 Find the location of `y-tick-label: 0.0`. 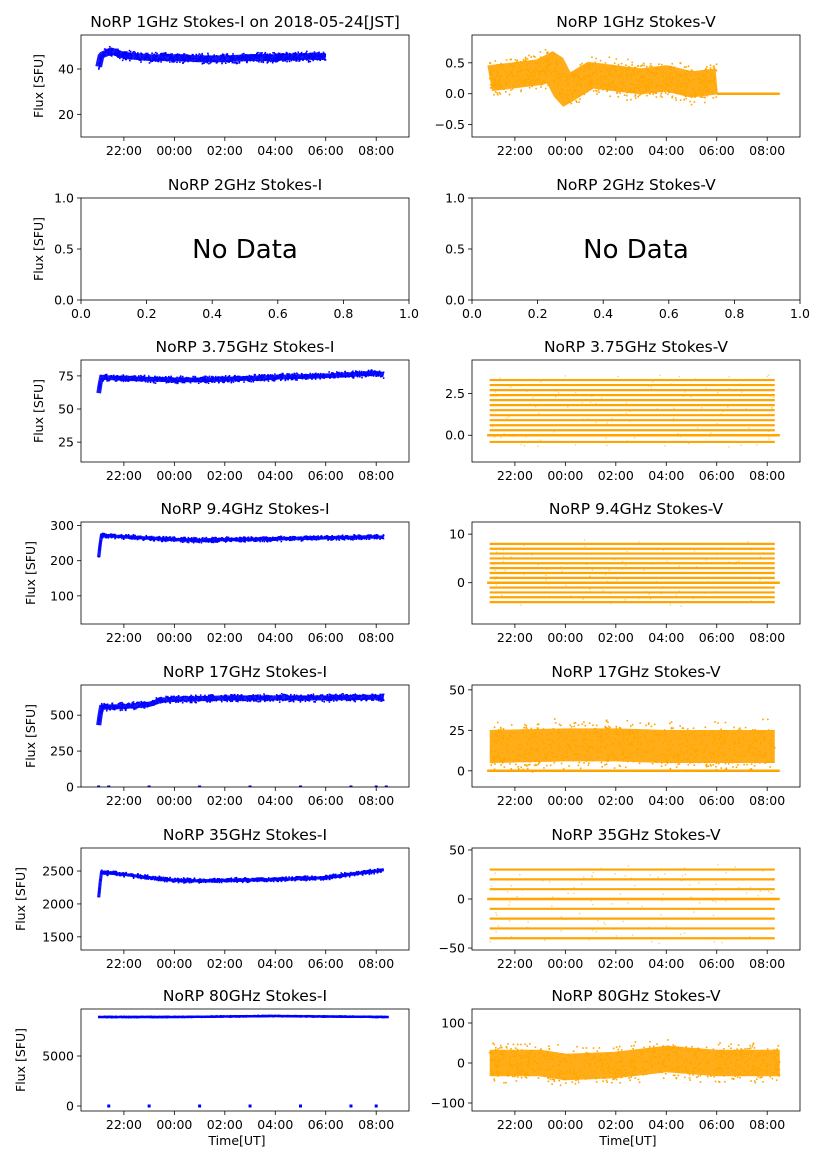

y-tick-label: 0.0 is located at coordinates (455, 435).